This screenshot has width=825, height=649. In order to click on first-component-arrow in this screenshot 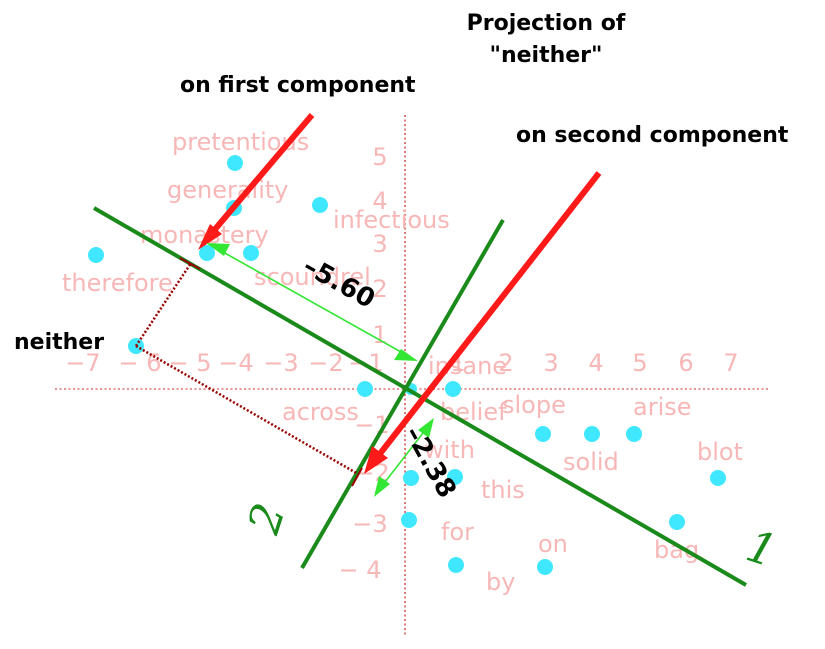, I will do `click(256, 181)`.